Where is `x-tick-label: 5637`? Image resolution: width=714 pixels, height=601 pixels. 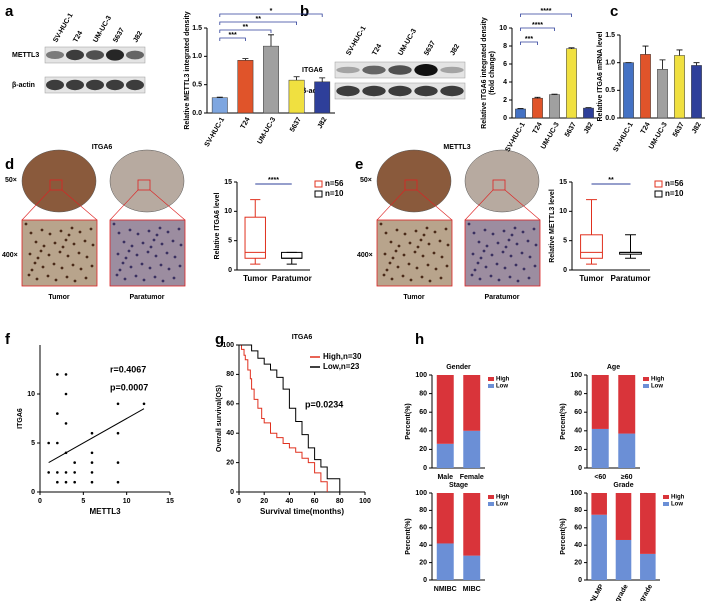
x-tick-label: 5637 is located at coordinates (571, 129).